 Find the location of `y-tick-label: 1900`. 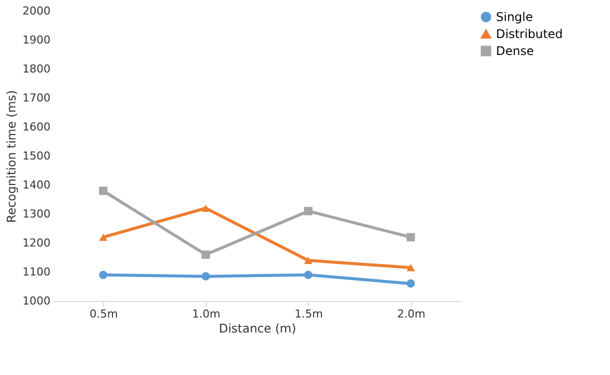

y-tick-label: 1900 is located at coordinates (36, 40).